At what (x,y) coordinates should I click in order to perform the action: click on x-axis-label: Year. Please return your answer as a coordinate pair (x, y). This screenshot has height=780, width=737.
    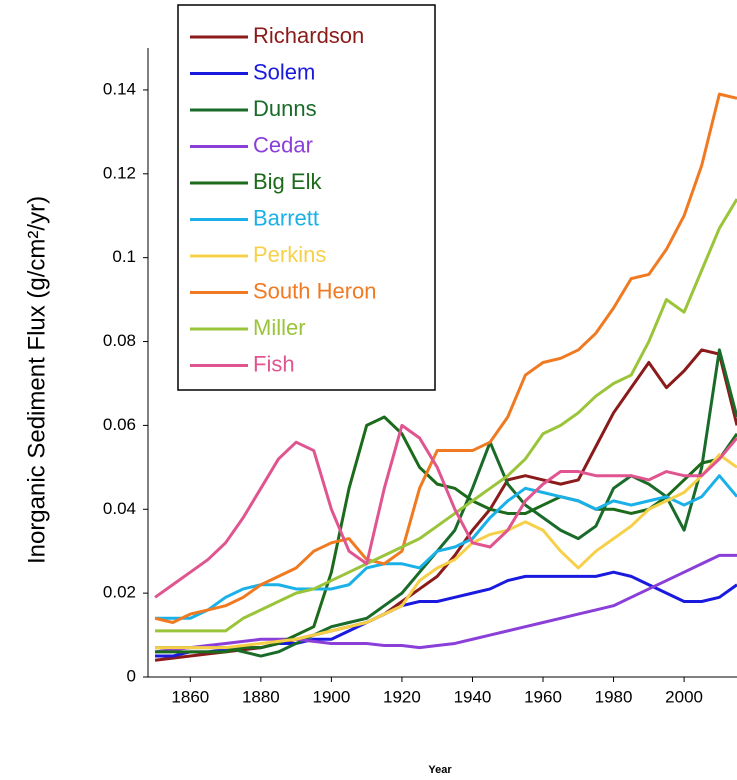
    Looking at the image, I should click on (440, 770).